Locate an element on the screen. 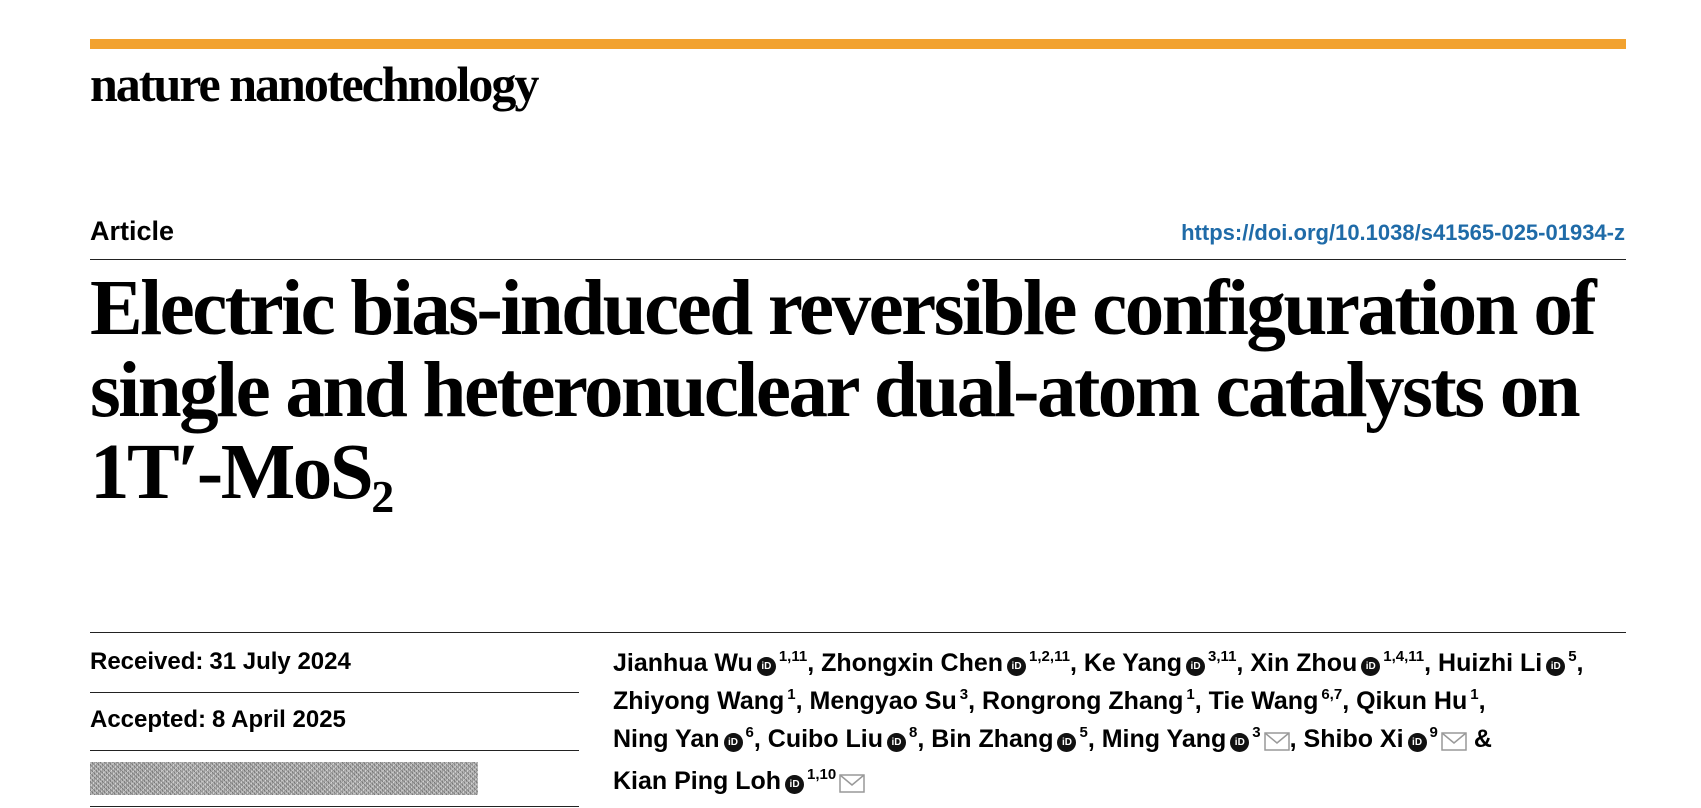  metadata-top-divider is located at coordinates (858, 632).